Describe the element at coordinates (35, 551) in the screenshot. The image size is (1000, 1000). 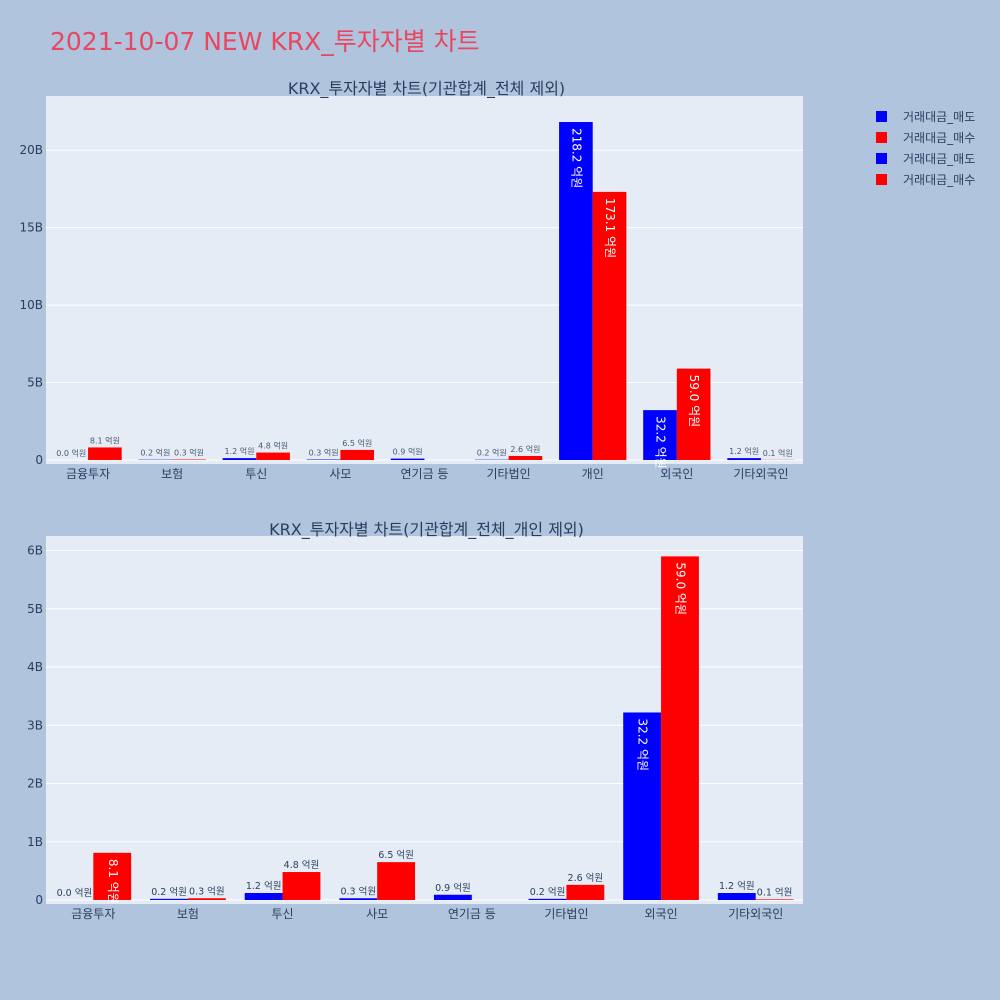
I see `y-tick-label: 6B` at that location.